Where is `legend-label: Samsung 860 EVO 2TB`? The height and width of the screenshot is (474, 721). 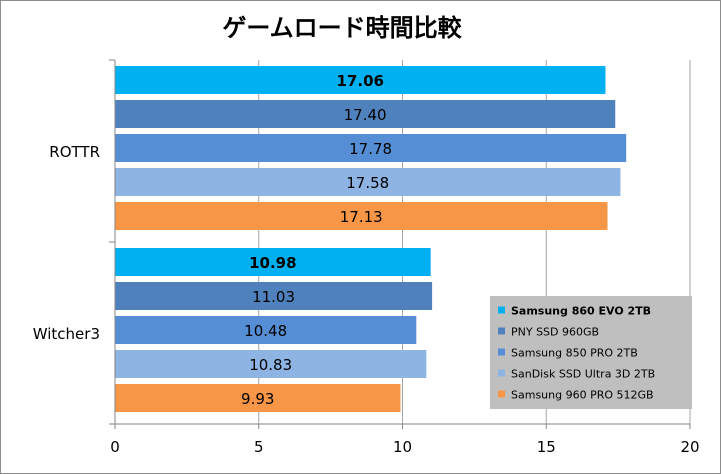 legend-label: Samsung 860 EVO 2TB is located at coordinates (581, 311).